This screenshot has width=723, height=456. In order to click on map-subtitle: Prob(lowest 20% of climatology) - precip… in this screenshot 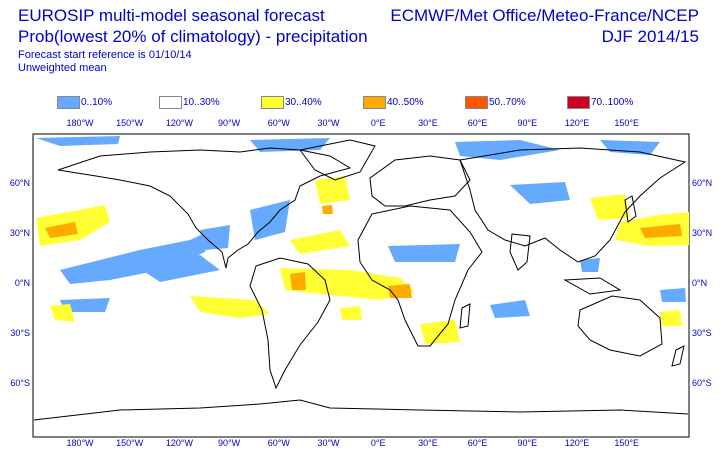, I will do `click(193, 36)`.